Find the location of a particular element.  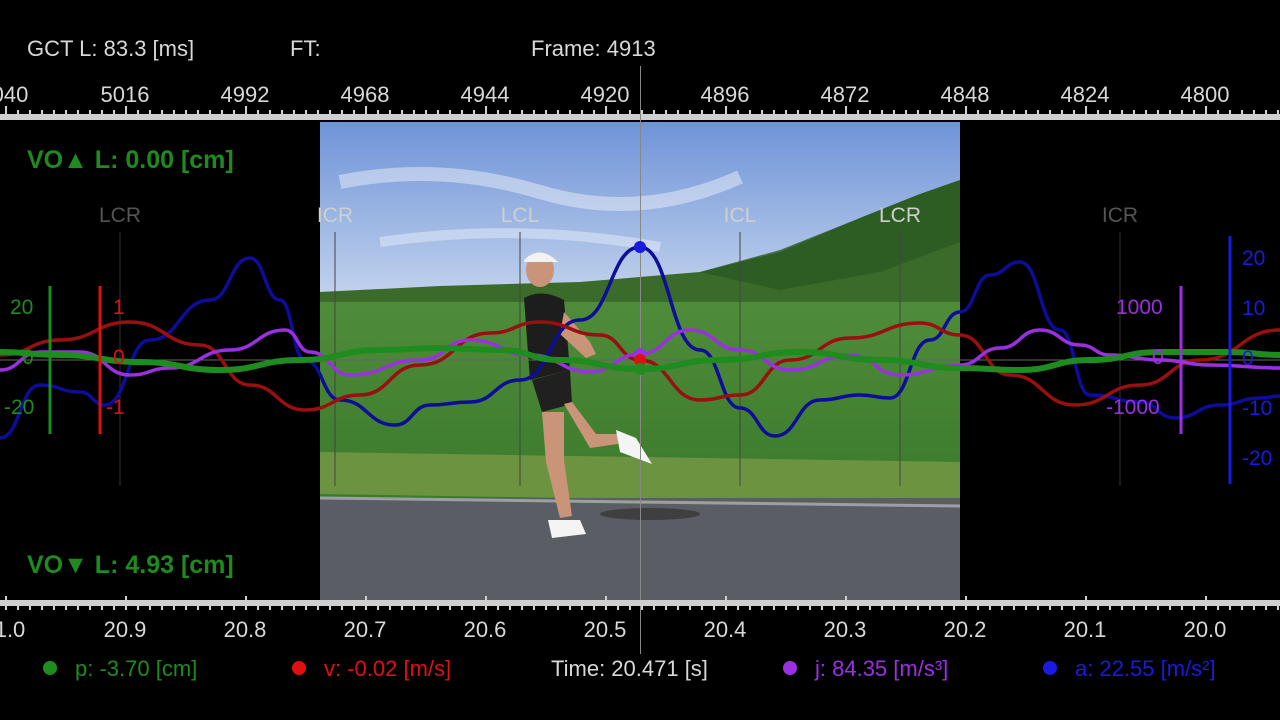

p-axis-label: 0 is located at coordinates (28, 357).